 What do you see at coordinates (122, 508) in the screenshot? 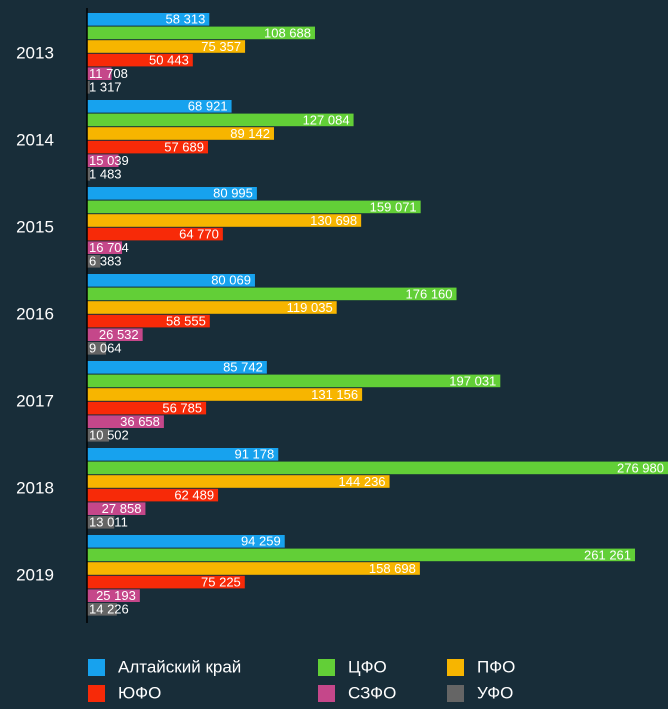
I see `value-label: 27 858` at bounding box center [122, 508].